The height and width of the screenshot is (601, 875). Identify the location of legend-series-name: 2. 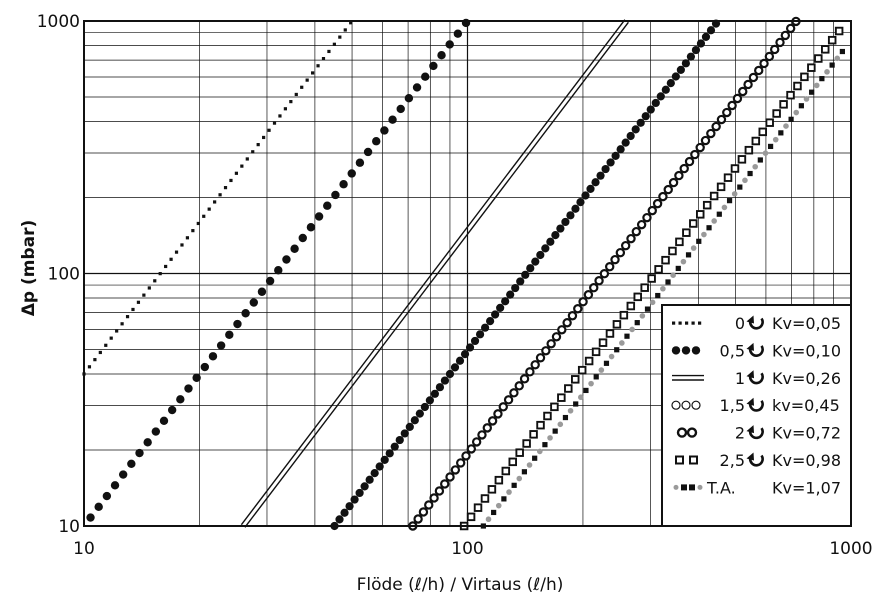
(740, 433).